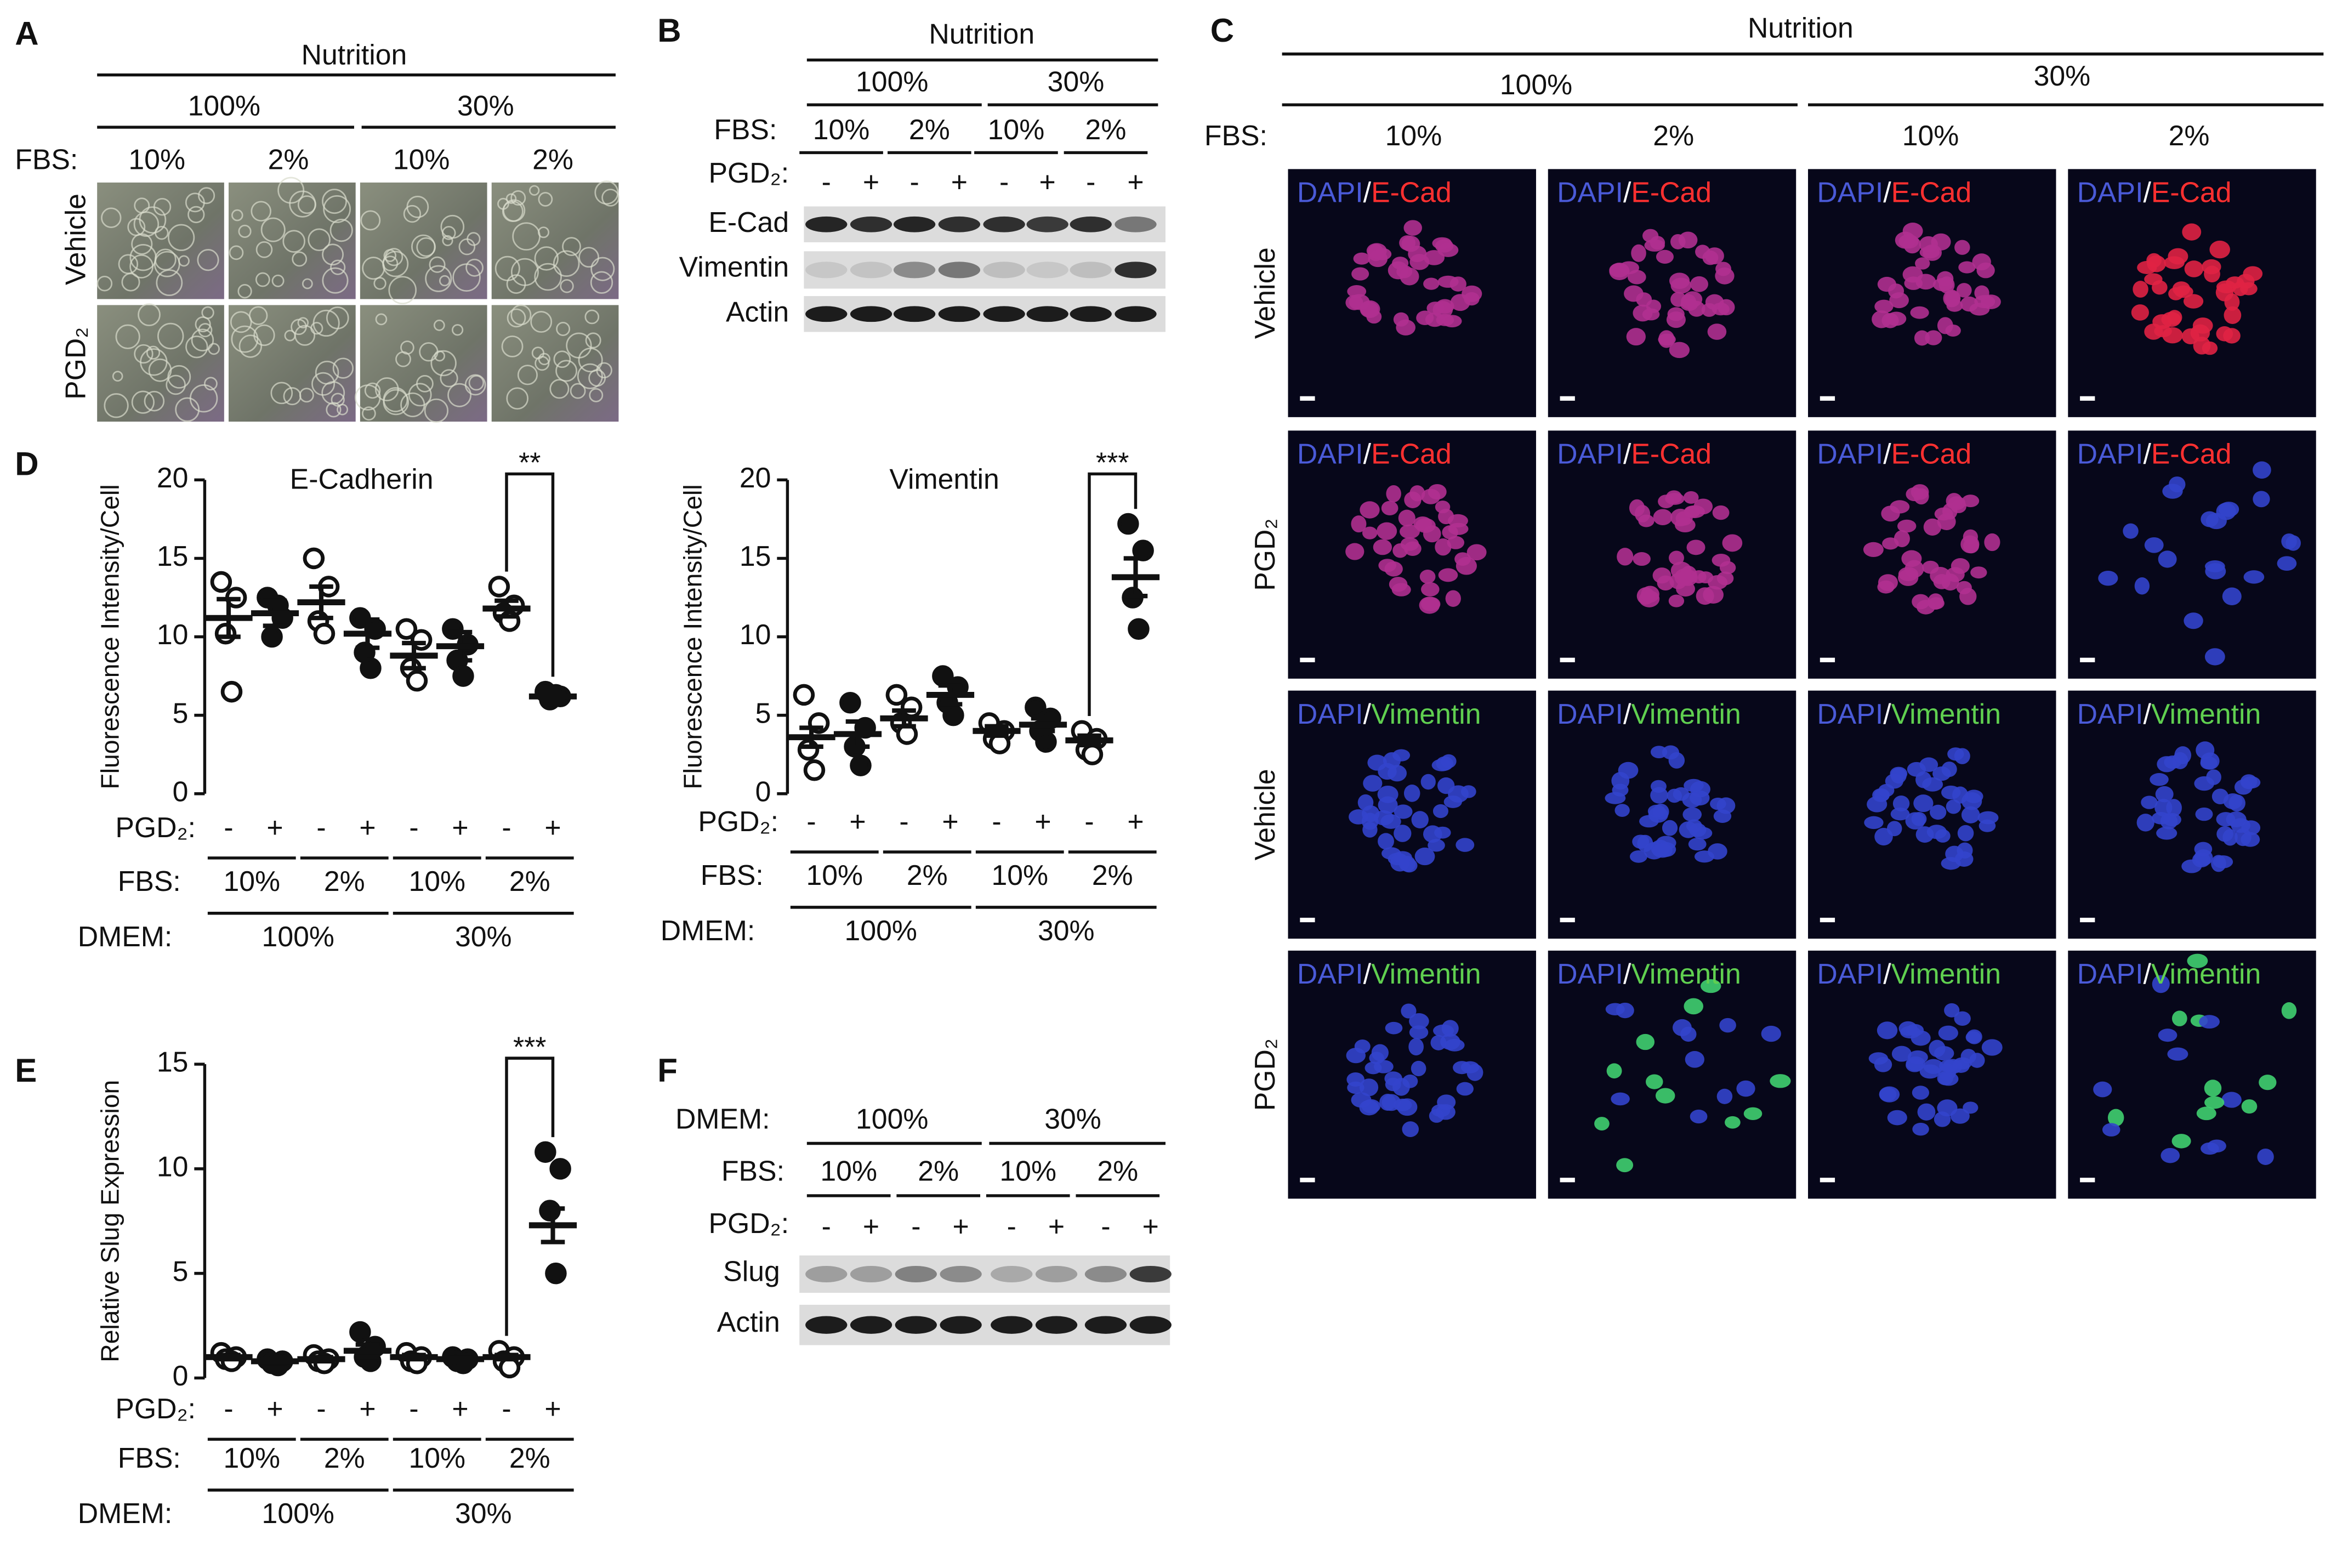 Image resolution: width=2331 pixels, height=1568 pixels. I want to click on label: Actin, so click(757, 312).